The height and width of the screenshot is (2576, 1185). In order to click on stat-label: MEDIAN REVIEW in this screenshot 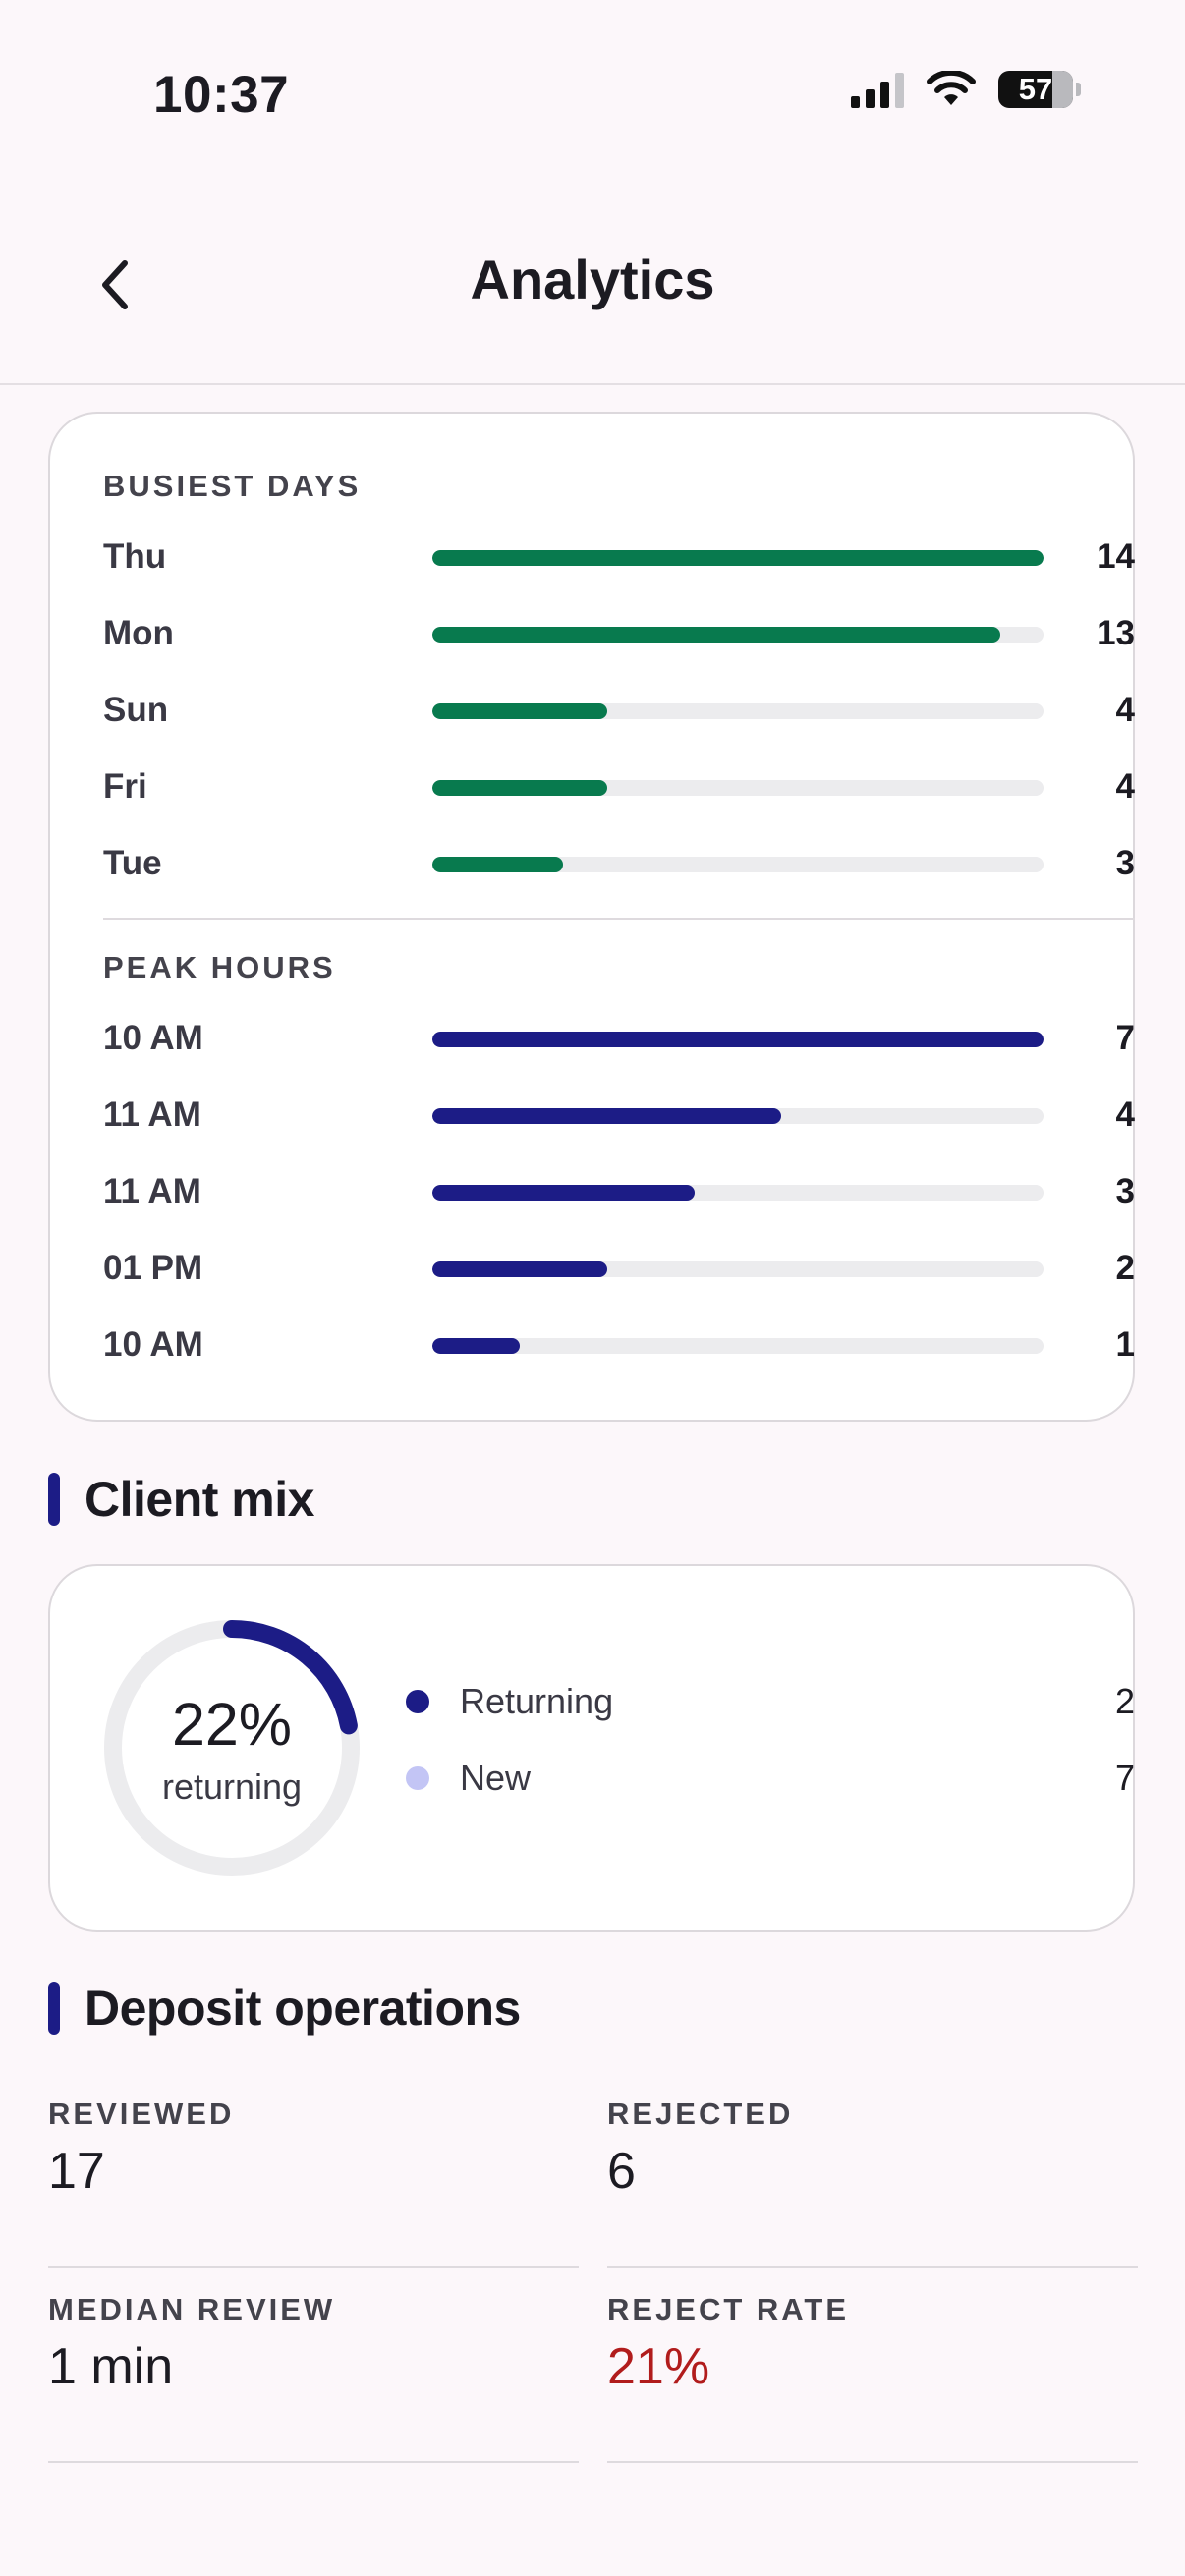, I will do `click(192, 2309)`.